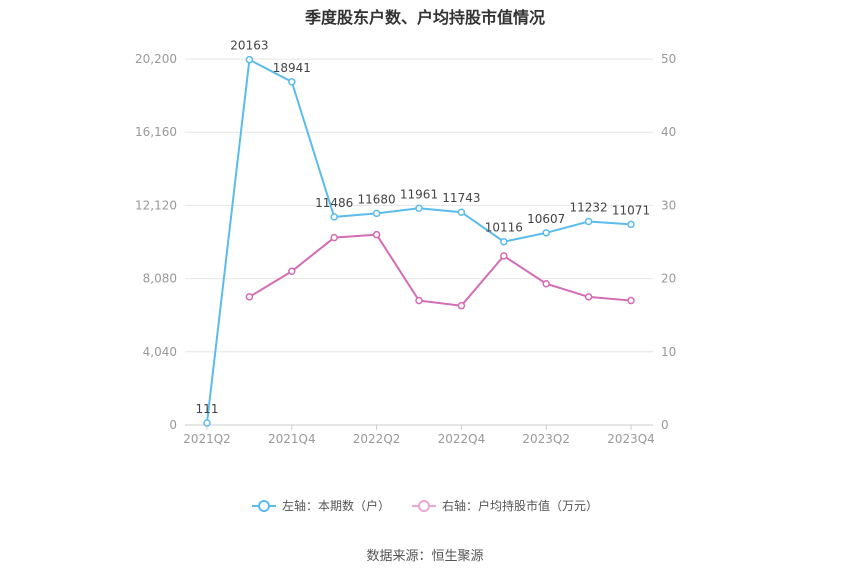 This screenshot has width=850, height=575. Describe the element at coordinates (461, 198) in the screenshot. I see `data-label: 11743` at that location.